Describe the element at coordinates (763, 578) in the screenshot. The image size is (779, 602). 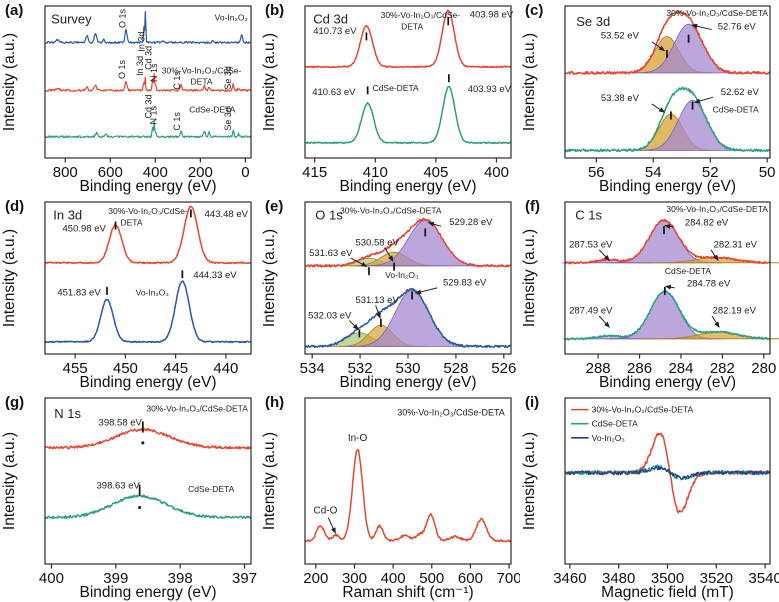
I see `x-tick-label: 3540` at that location.